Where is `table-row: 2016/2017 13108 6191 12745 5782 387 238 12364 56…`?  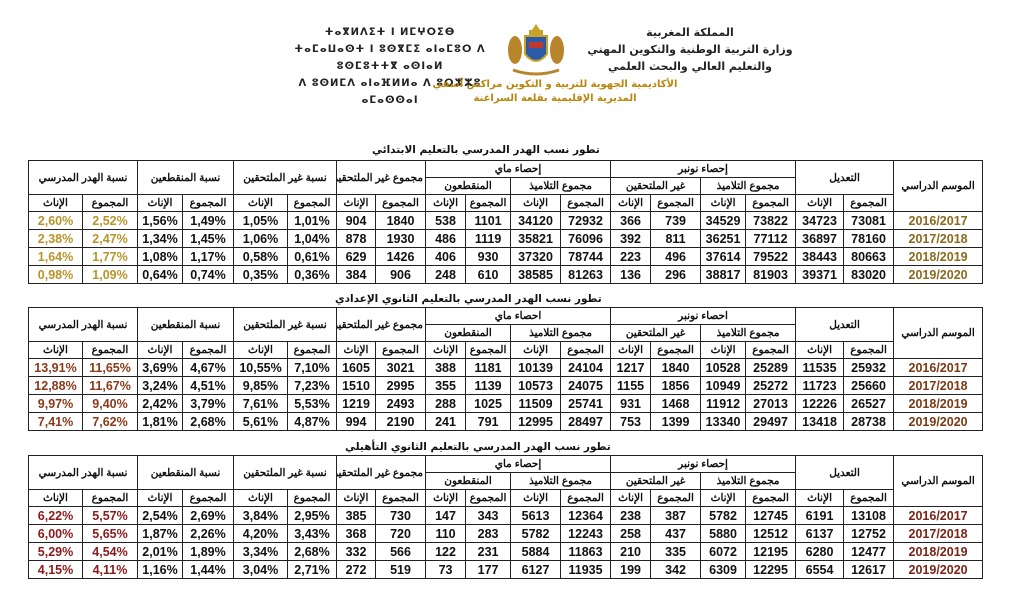
table-row: 2016/2017 13108 6191 12745 5782 387 238 12364 56… is located at coordinates (506, 515).